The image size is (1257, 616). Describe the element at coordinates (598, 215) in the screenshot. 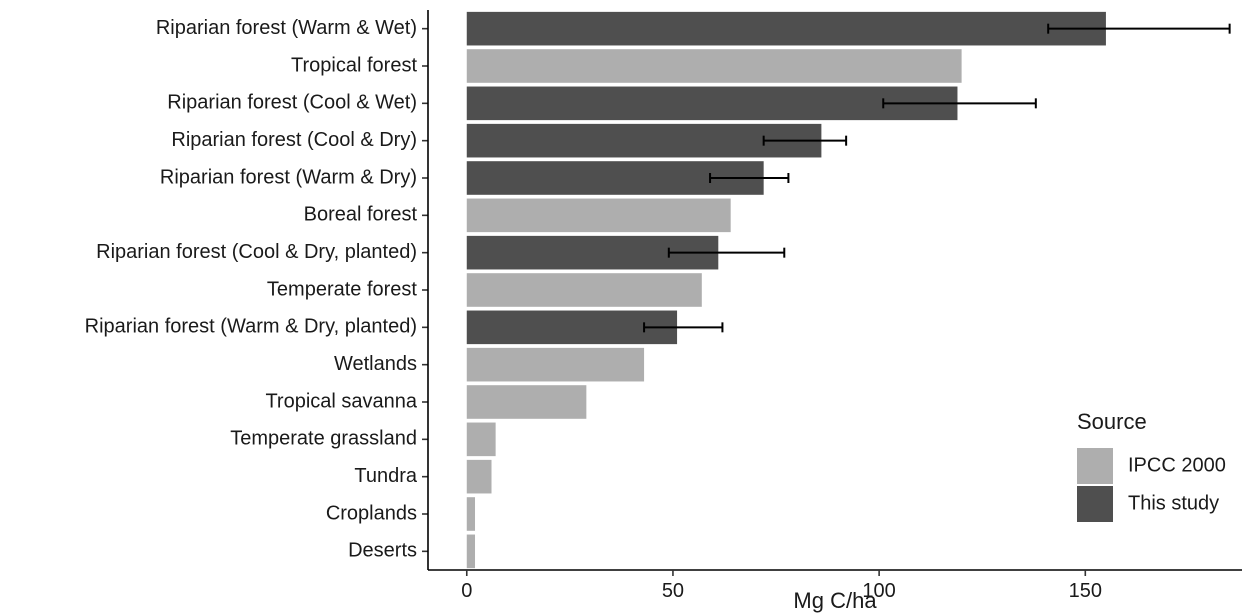

I see `bar-boreal-forest` at that location.